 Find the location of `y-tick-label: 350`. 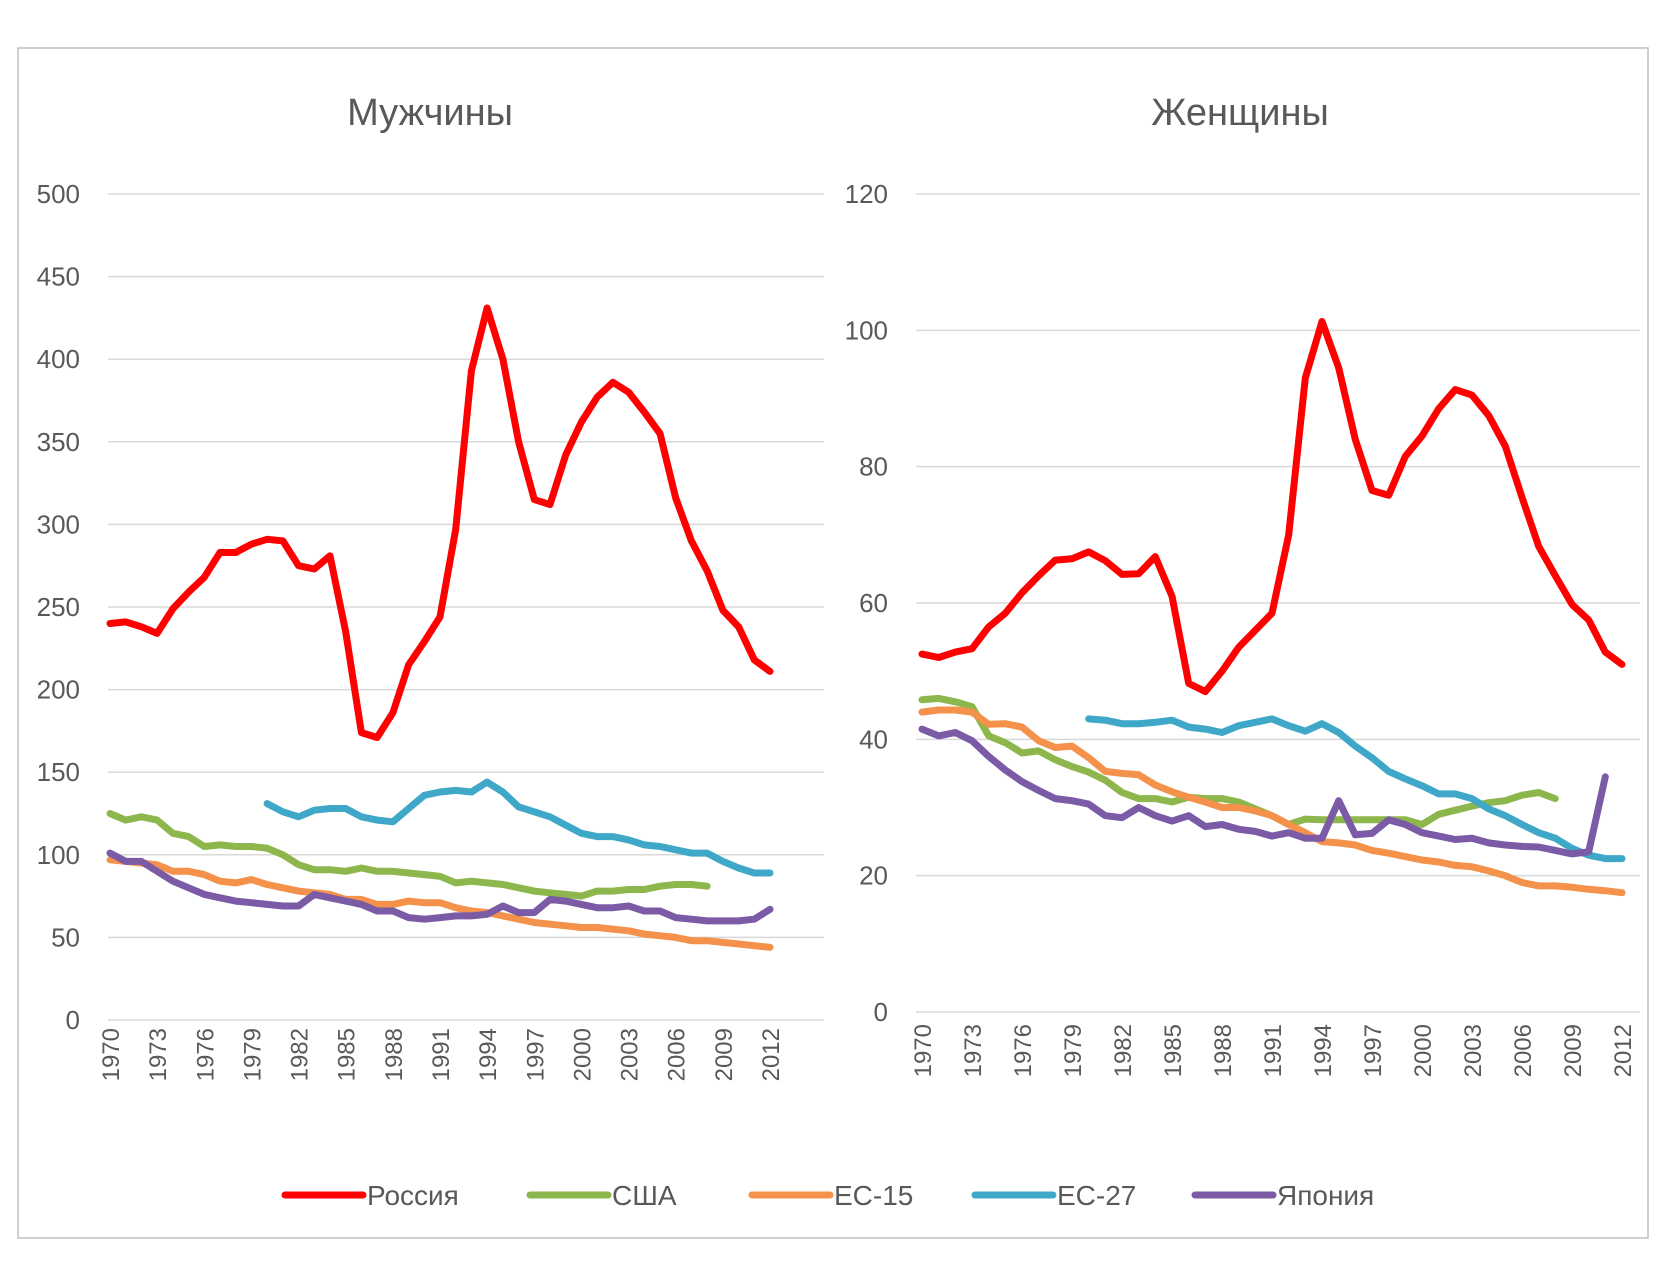

y-tick-label: 350 is located at coordinates (58, 442).